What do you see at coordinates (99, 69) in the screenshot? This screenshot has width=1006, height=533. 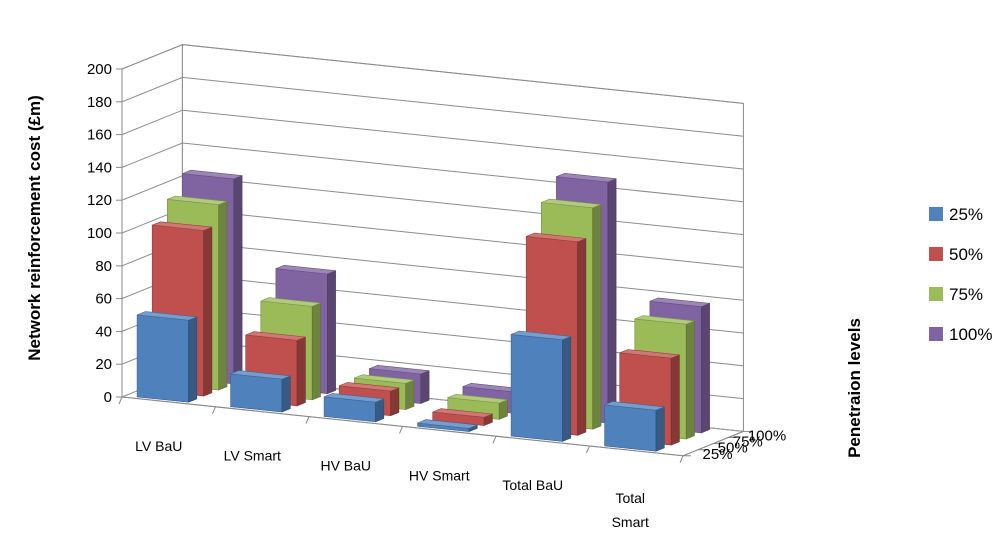 I see `y-tick-label: 200` at bounding box center [99, 69].